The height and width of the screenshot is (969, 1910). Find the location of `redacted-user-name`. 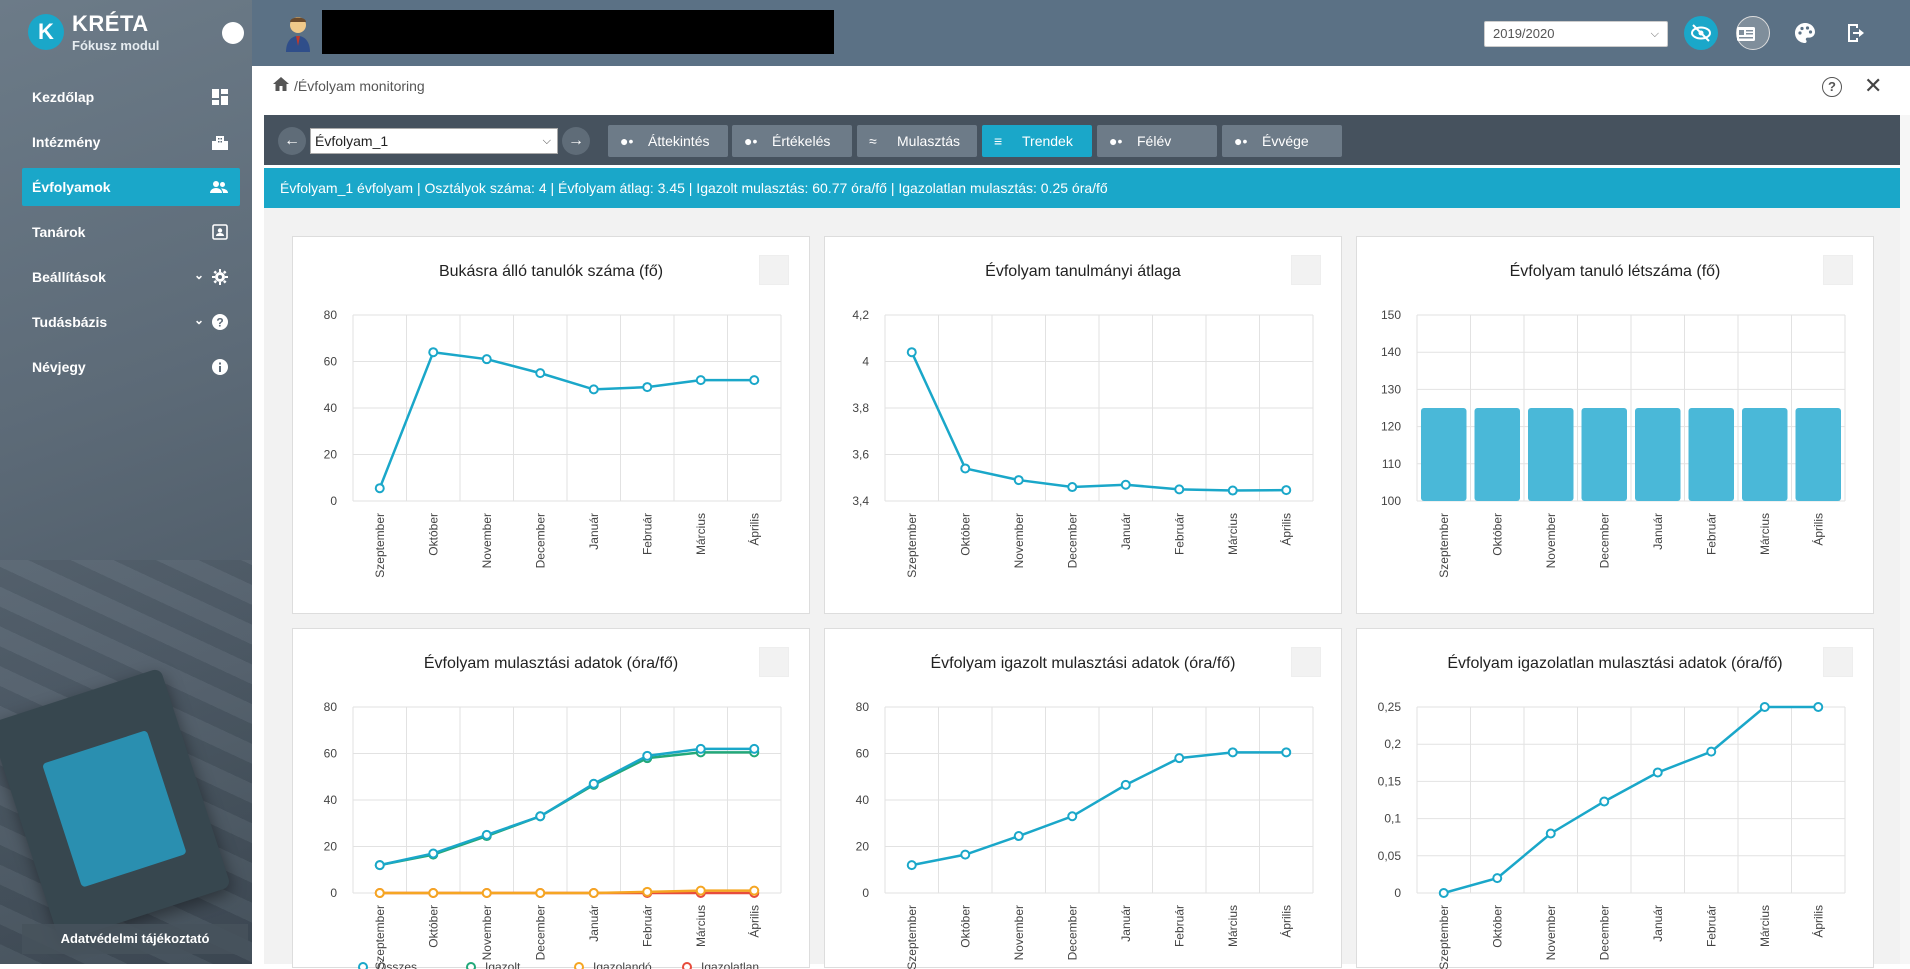

redacted-user-name is located at coordinates (578, 32).